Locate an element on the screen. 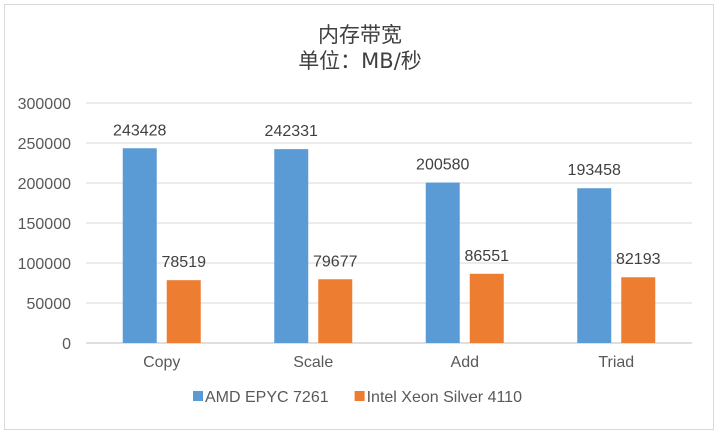 The width and height of the screenshot is (720, 436). chart-title: 内存带宽 is located at coordinates (360, 35).